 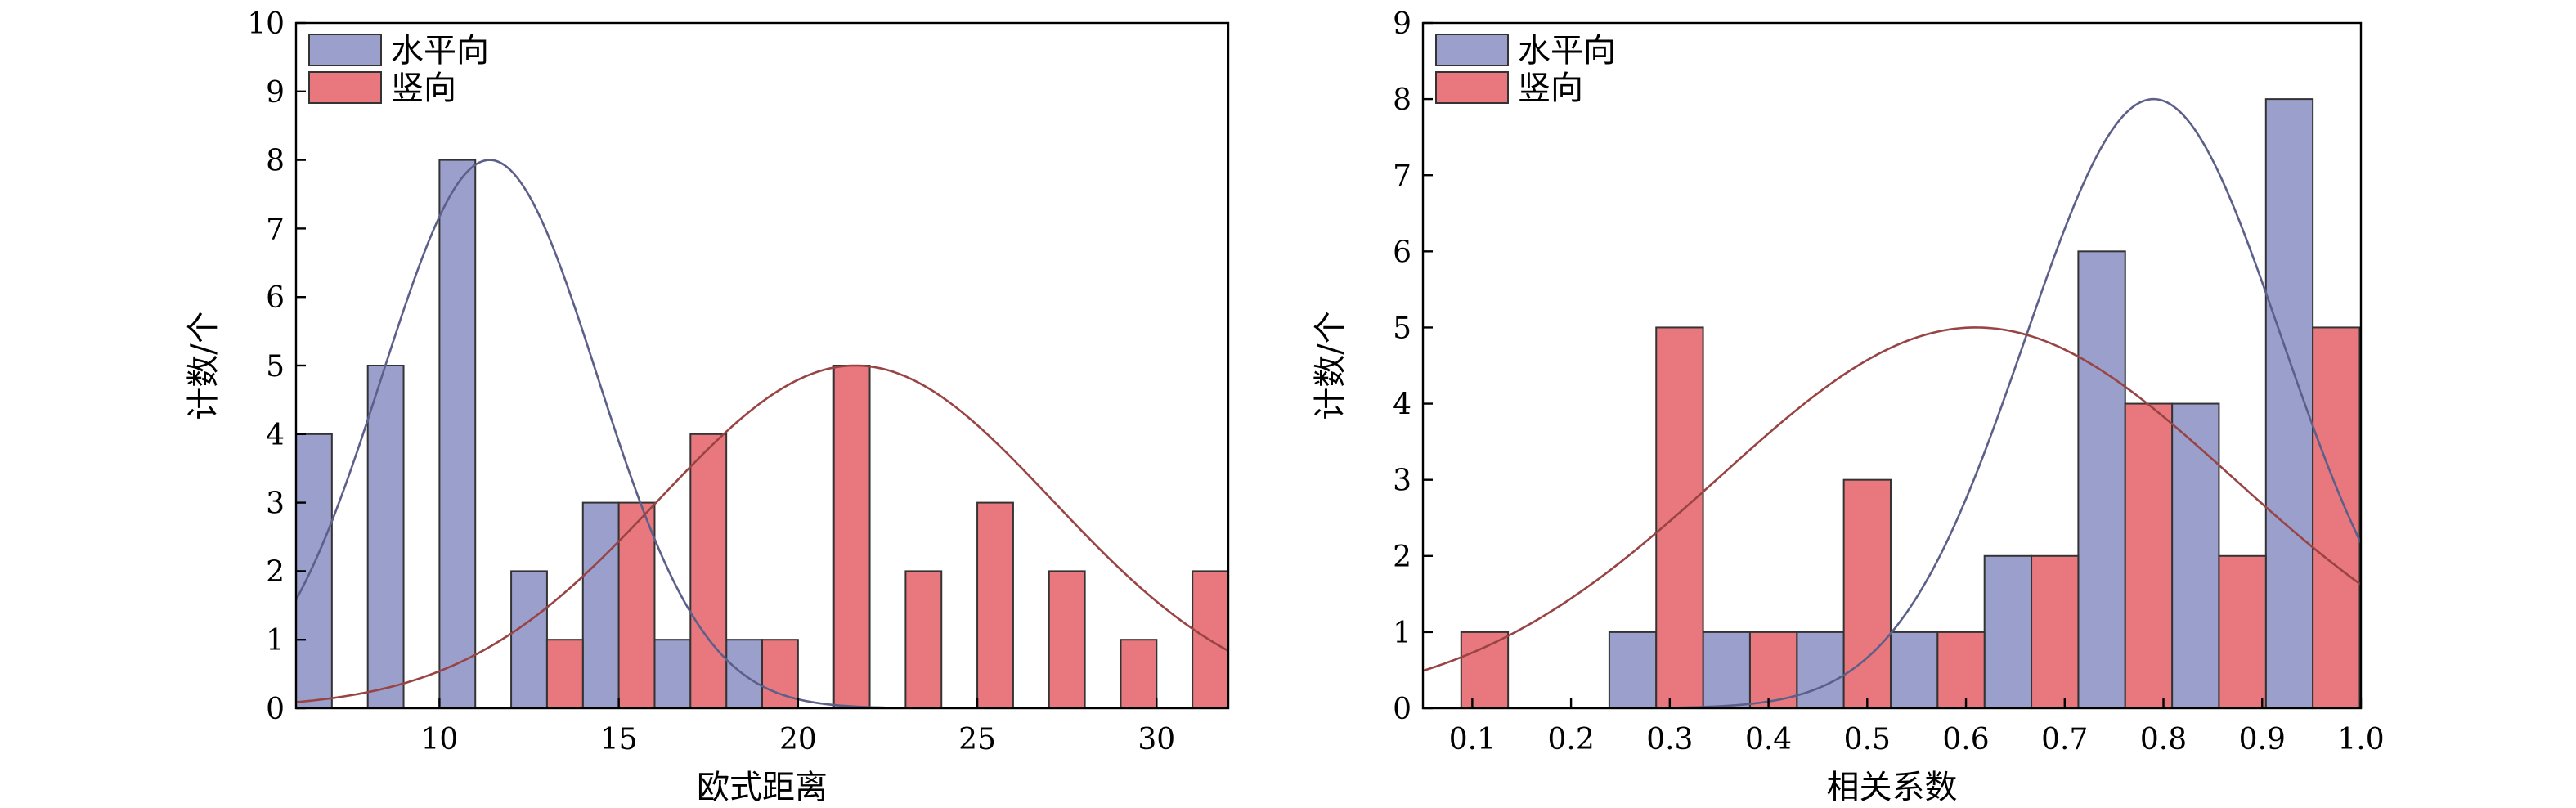 What do you see at coordinates (977, 739) in the screenshot?
I see `x-tick-label: 25` at bounding box center [977, 739].